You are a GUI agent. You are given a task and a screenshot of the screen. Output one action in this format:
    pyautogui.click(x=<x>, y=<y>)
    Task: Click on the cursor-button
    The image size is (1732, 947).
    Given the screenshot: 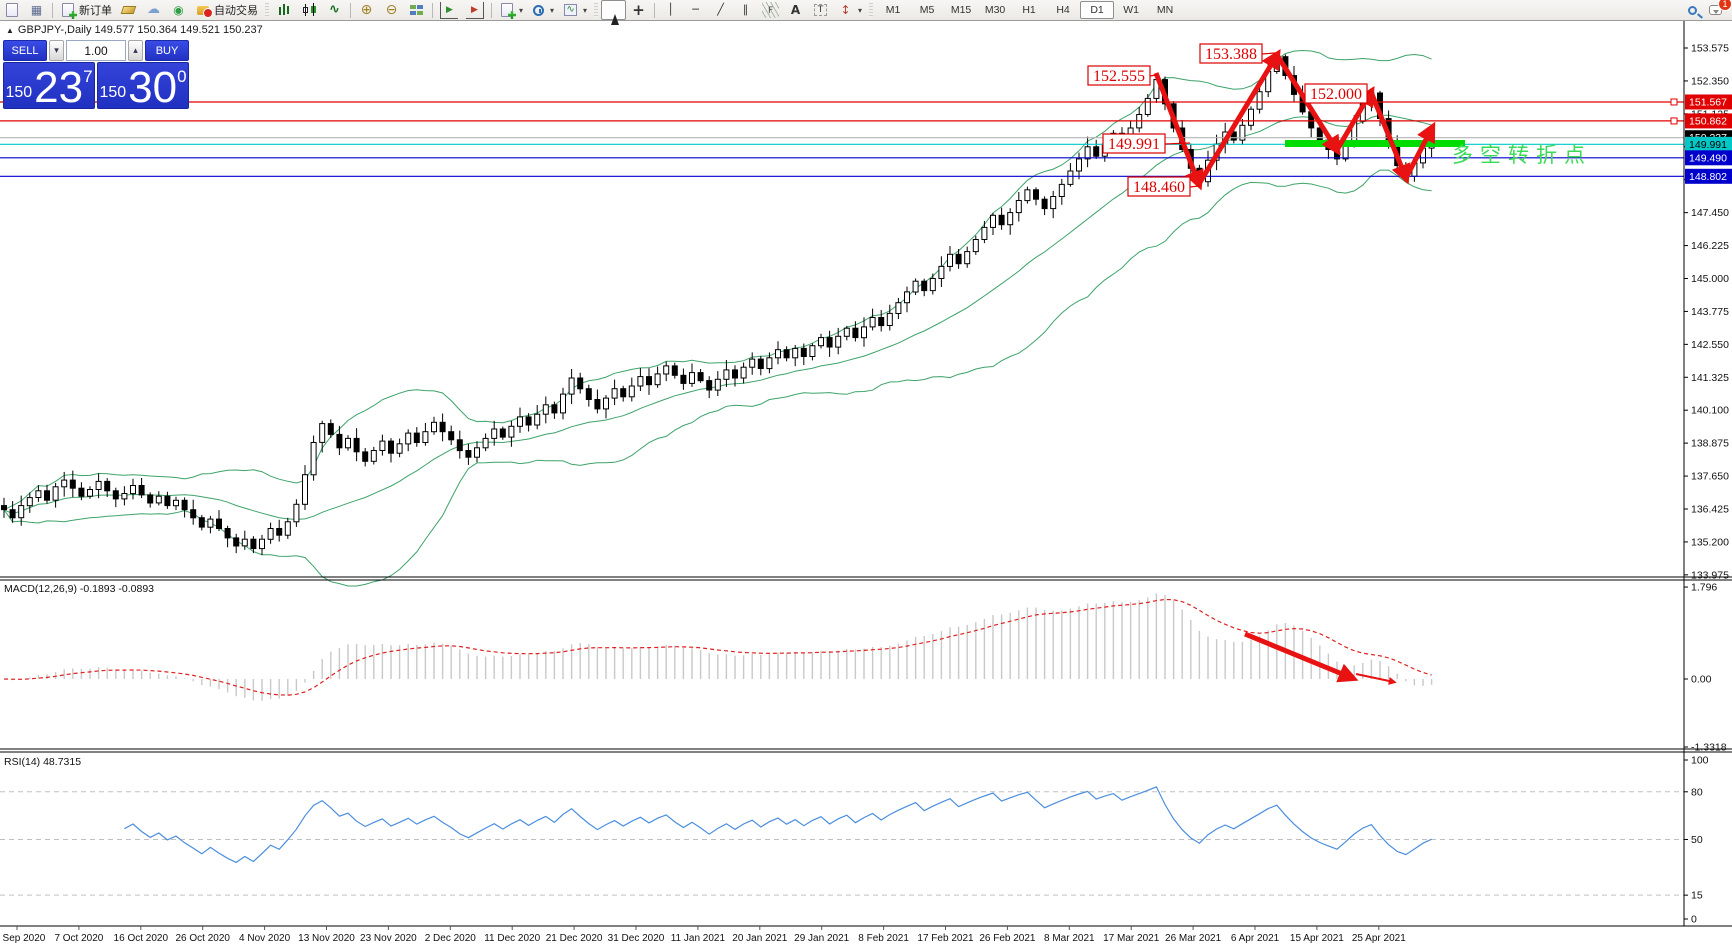 What is the action you would take?
    pyautogui.click(x=614, y=12)
    